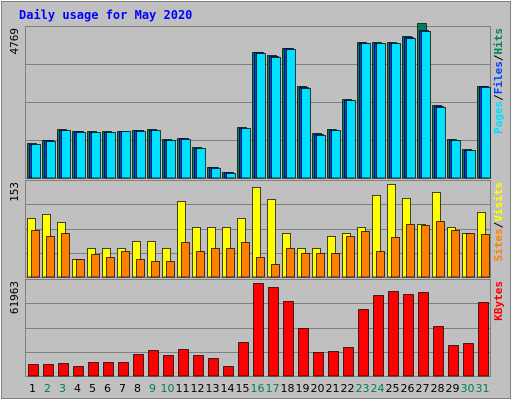  I want to click on middle-legend: Sites/Visits, so click(498, 222).